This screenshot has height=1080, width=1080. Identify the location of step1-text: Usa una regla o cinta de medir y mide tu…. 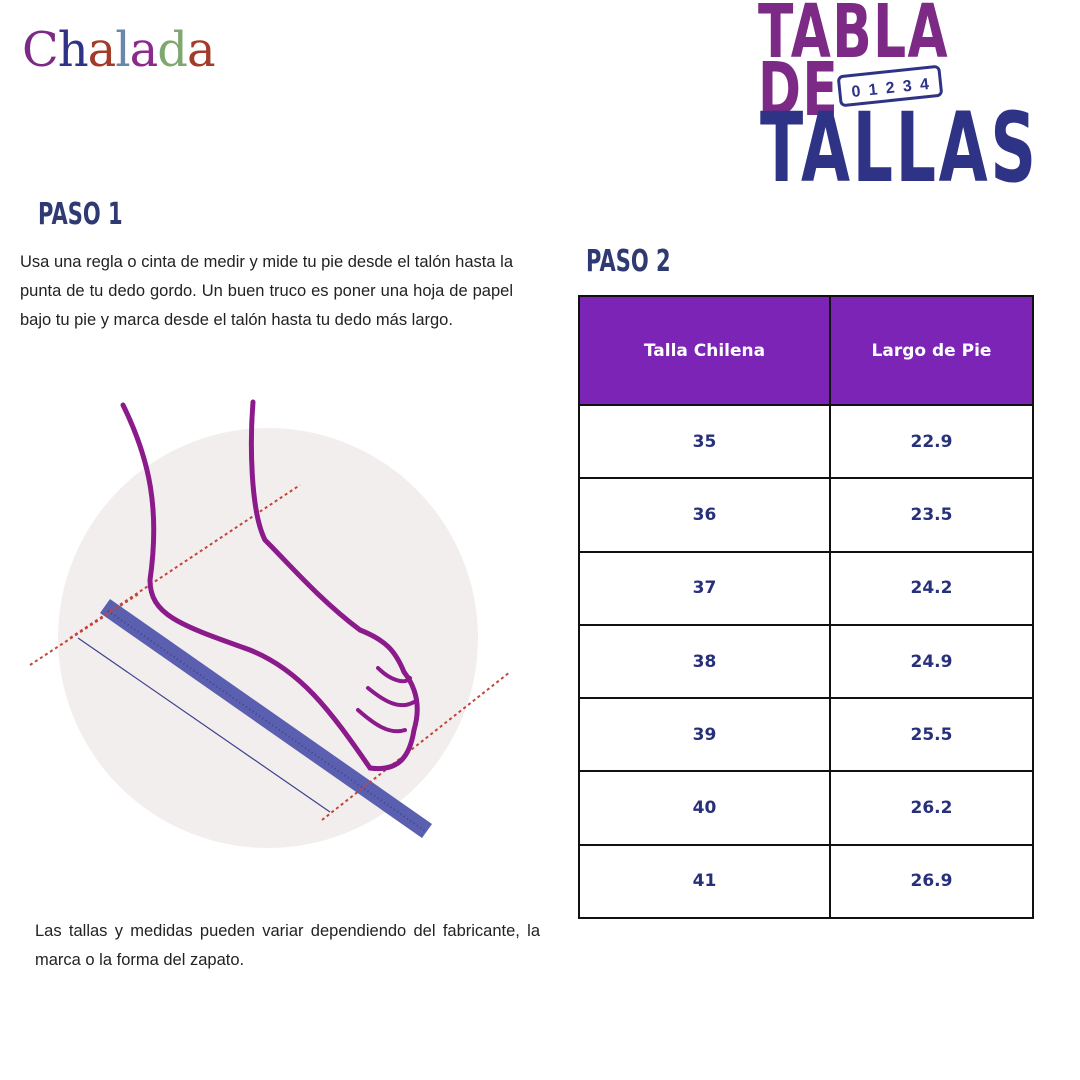
(266, 291).